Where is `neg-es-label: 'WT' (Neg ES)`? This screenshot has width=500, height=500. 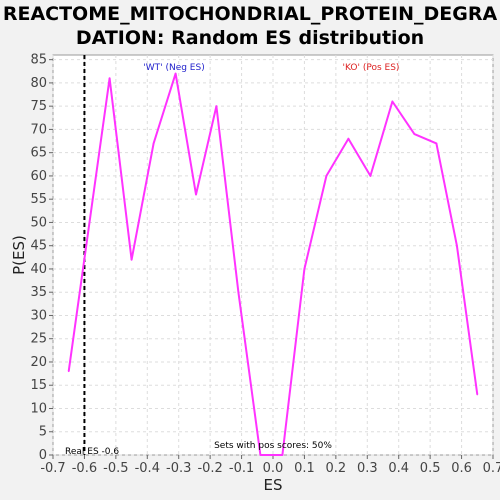
neg-es-label: 'WT' (Neg ES) is located at coordinates (173, 68).